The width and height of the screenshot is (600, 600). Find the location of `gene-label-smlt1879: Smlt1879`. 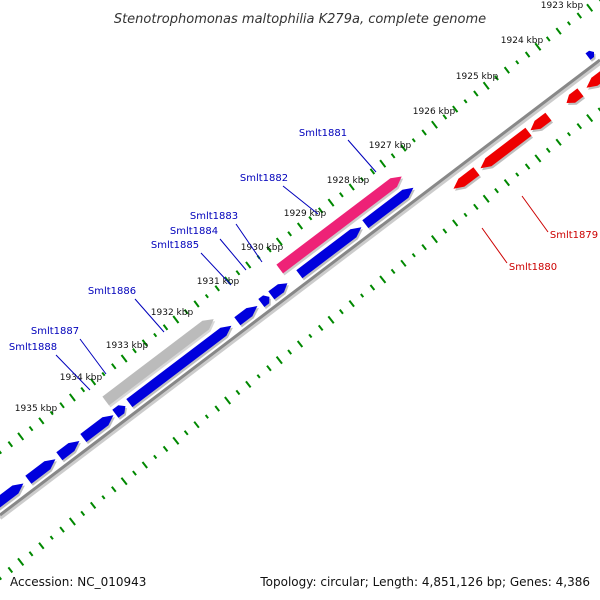

gene-label-smlt1879: Smlt1879 is located at coordinates (574, 235).